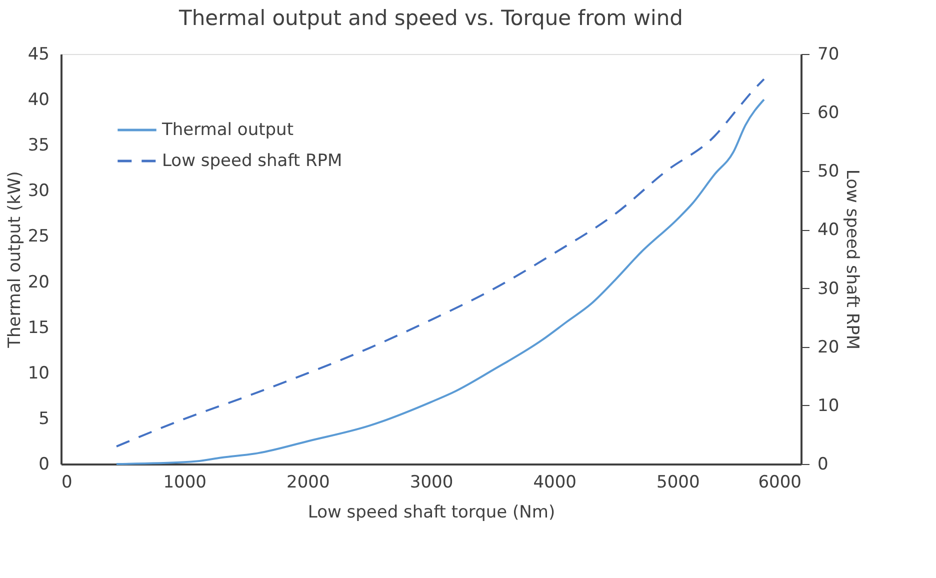 The width and height of the screenshot is (936, 578). I want to click on y2-tick-label: 60, so click(829, 113).